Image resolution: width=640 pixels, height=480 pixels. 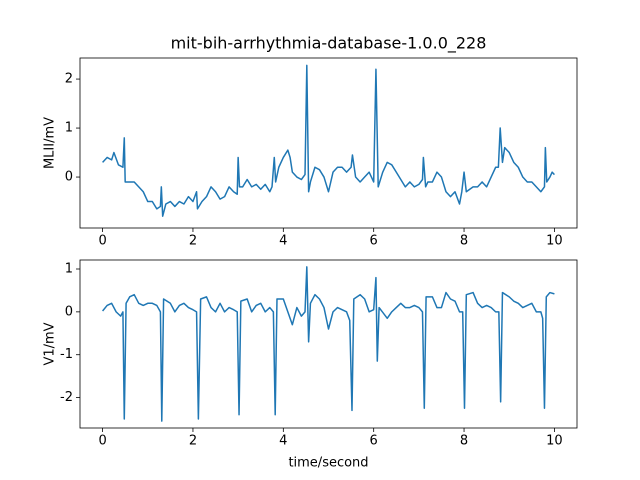 What do you see at coordinates (66, 354) in the screenshot?
I see `y-tick-label: -1` at bounding box center [66, 354].